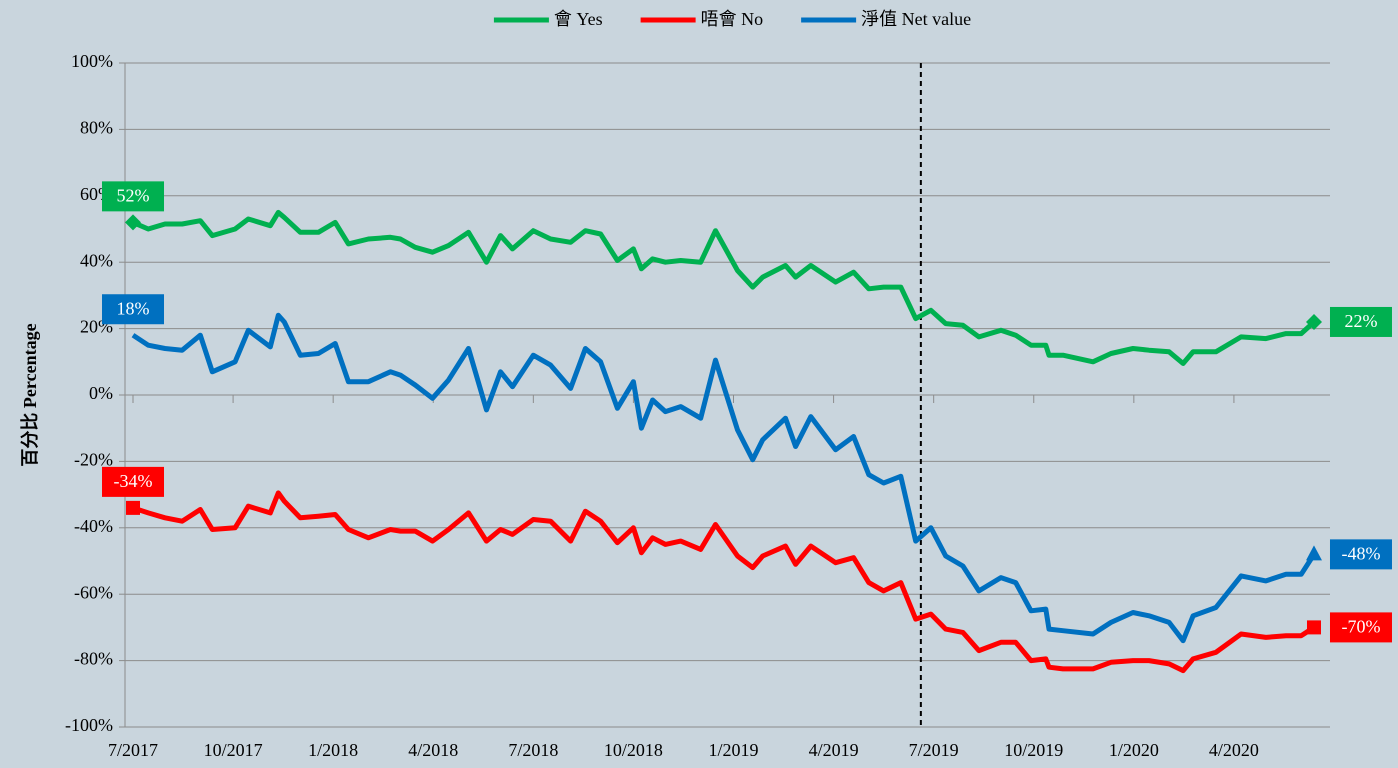 This screenshot has width=1398, height=768. Describe the element at coordinates (533, 750) in the screenshot. I see `x-tick-label: 7/2018` at that location.